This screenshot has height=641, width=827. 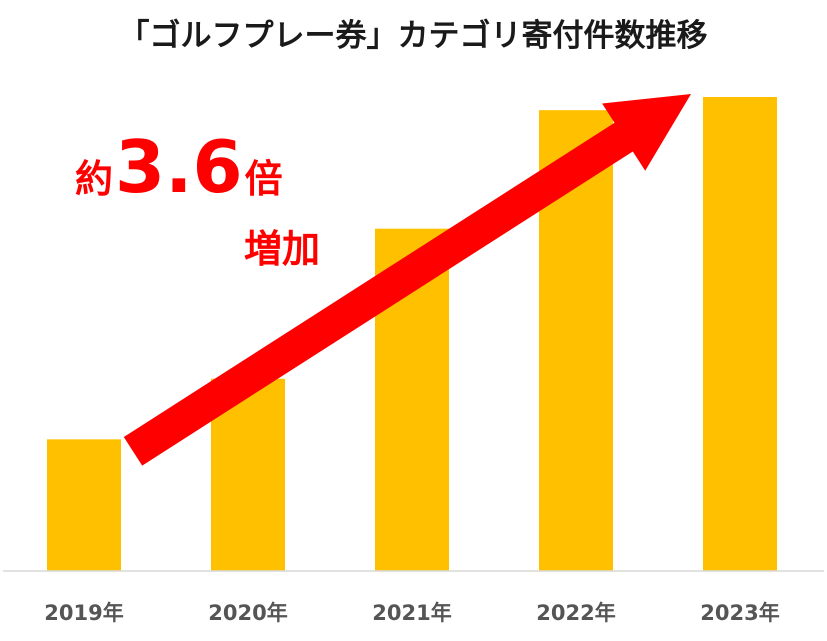 I want to click on x-tick-labels: 2019年 2020年 2021年 2022年 2023年, so click(x=411, y=613).